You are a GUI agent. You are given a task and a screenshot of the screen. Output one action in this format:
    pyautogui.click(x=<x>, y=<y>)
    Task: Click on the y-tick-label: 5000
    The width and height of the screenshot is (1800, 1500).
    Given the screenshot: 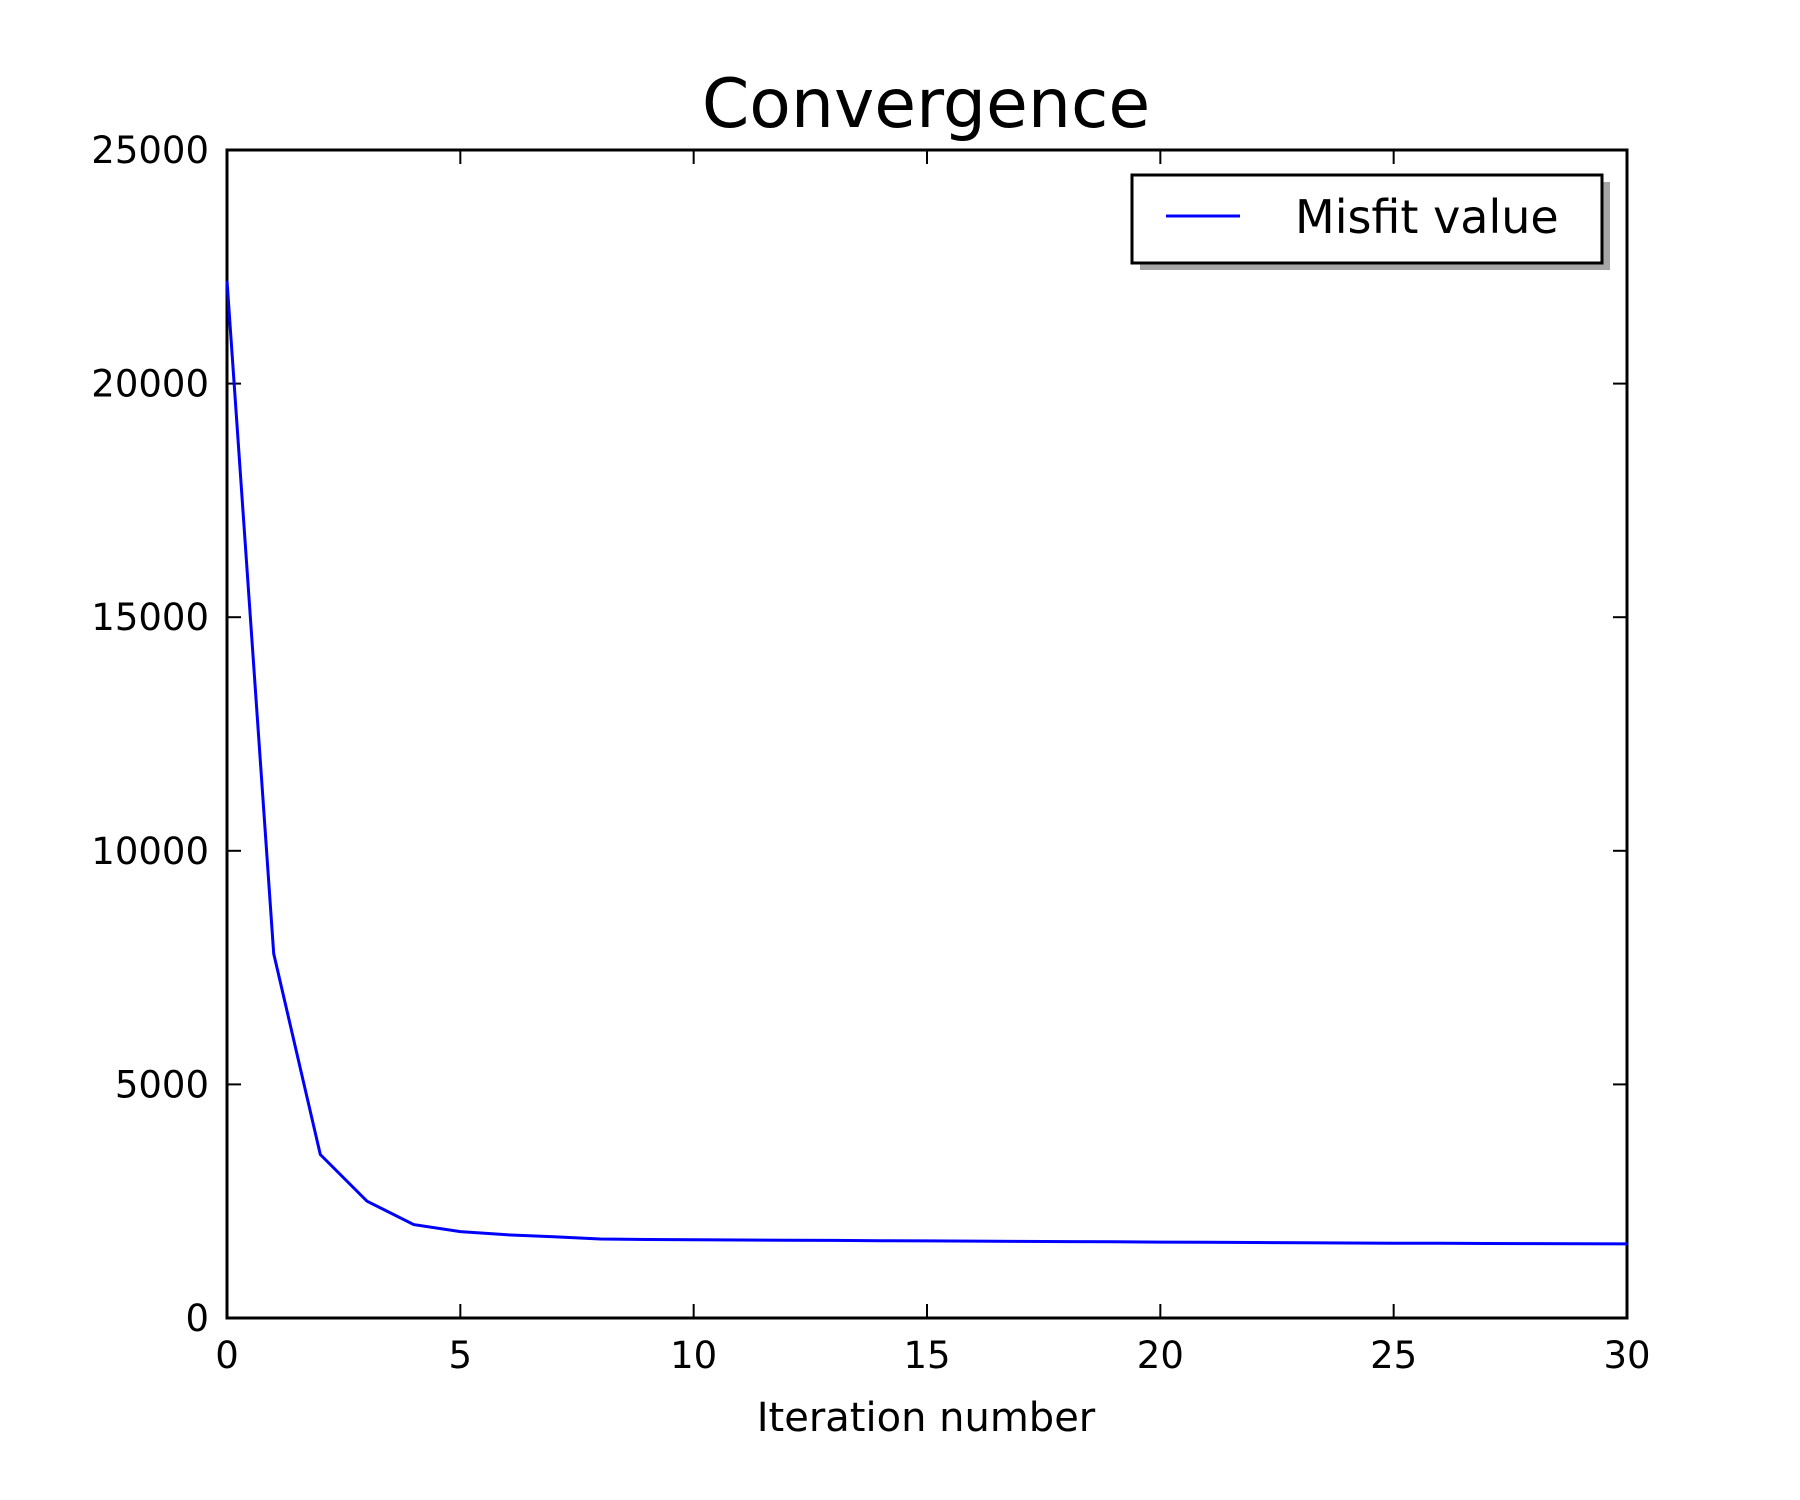 What is the action you would take?
    pyautogui.click(x=162, y=1084)
    